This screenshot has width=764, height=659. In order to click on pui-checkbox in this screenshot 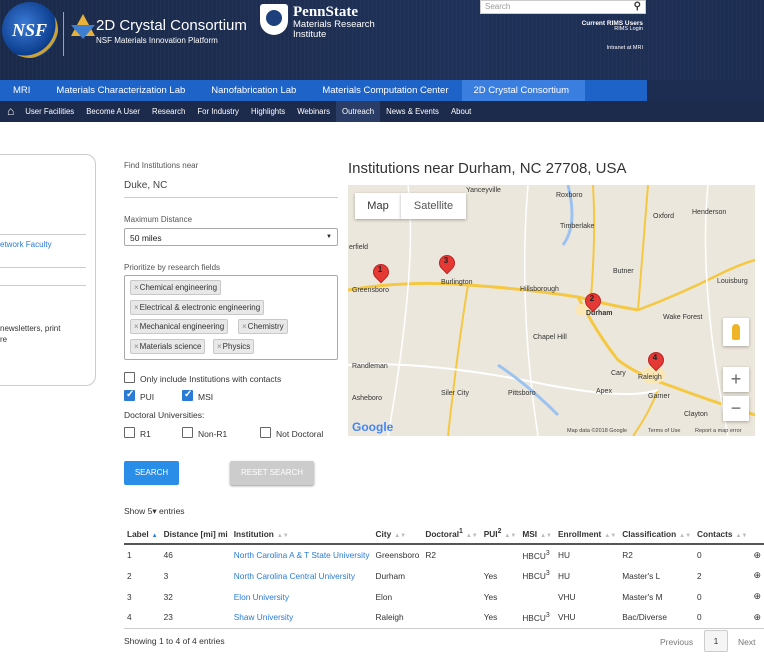, I will do `click(129, 395)`.